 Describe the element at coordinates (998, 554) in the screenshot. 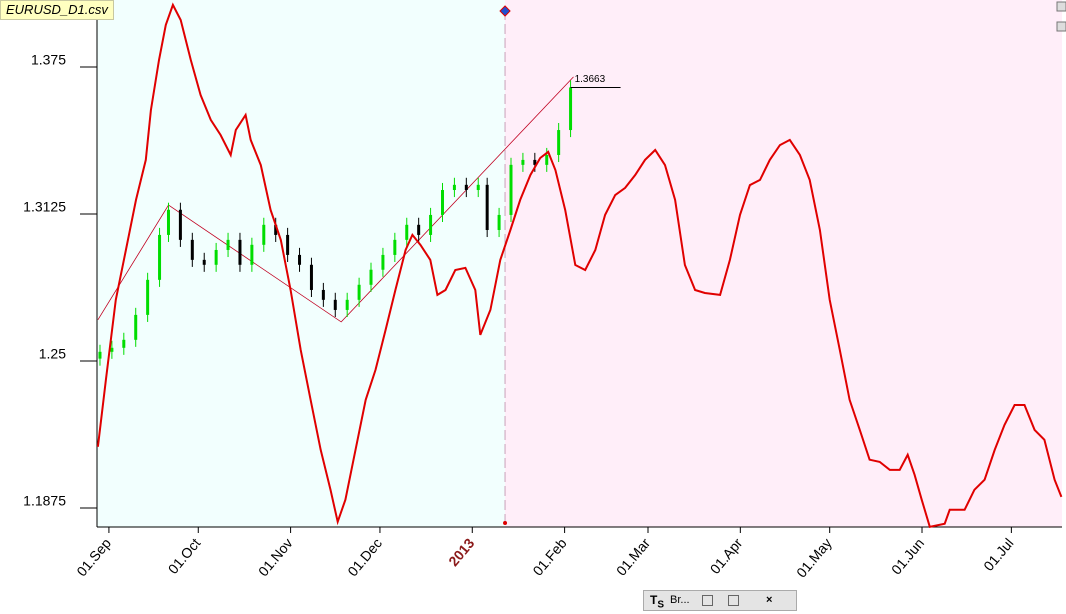

I see `x-tick-label: 01.Jul` at that location.